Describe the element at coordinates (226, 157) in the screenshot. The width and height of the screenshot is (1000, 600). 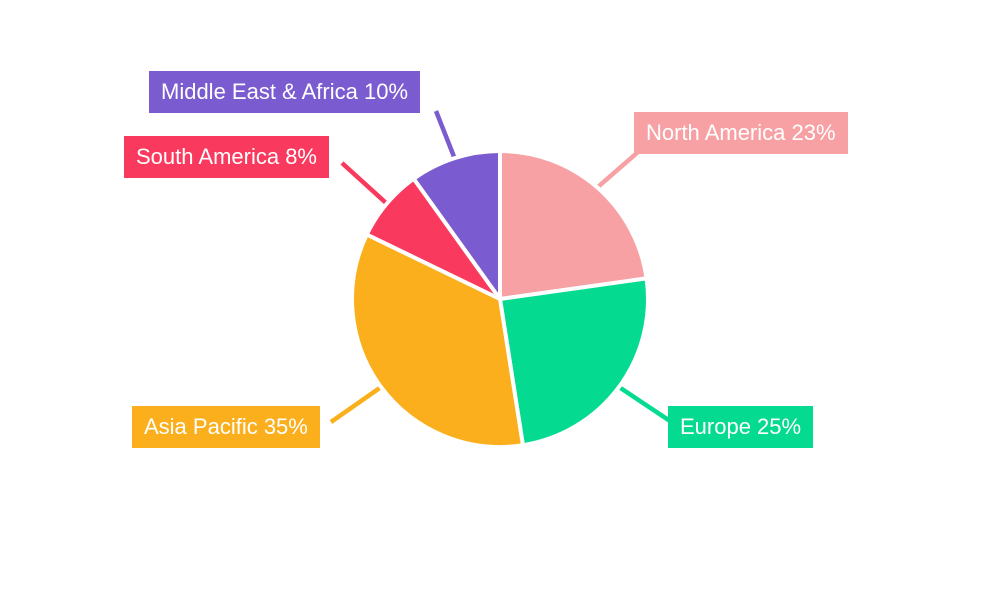
I see `pie-label-south-america: South America 8%` at that location.